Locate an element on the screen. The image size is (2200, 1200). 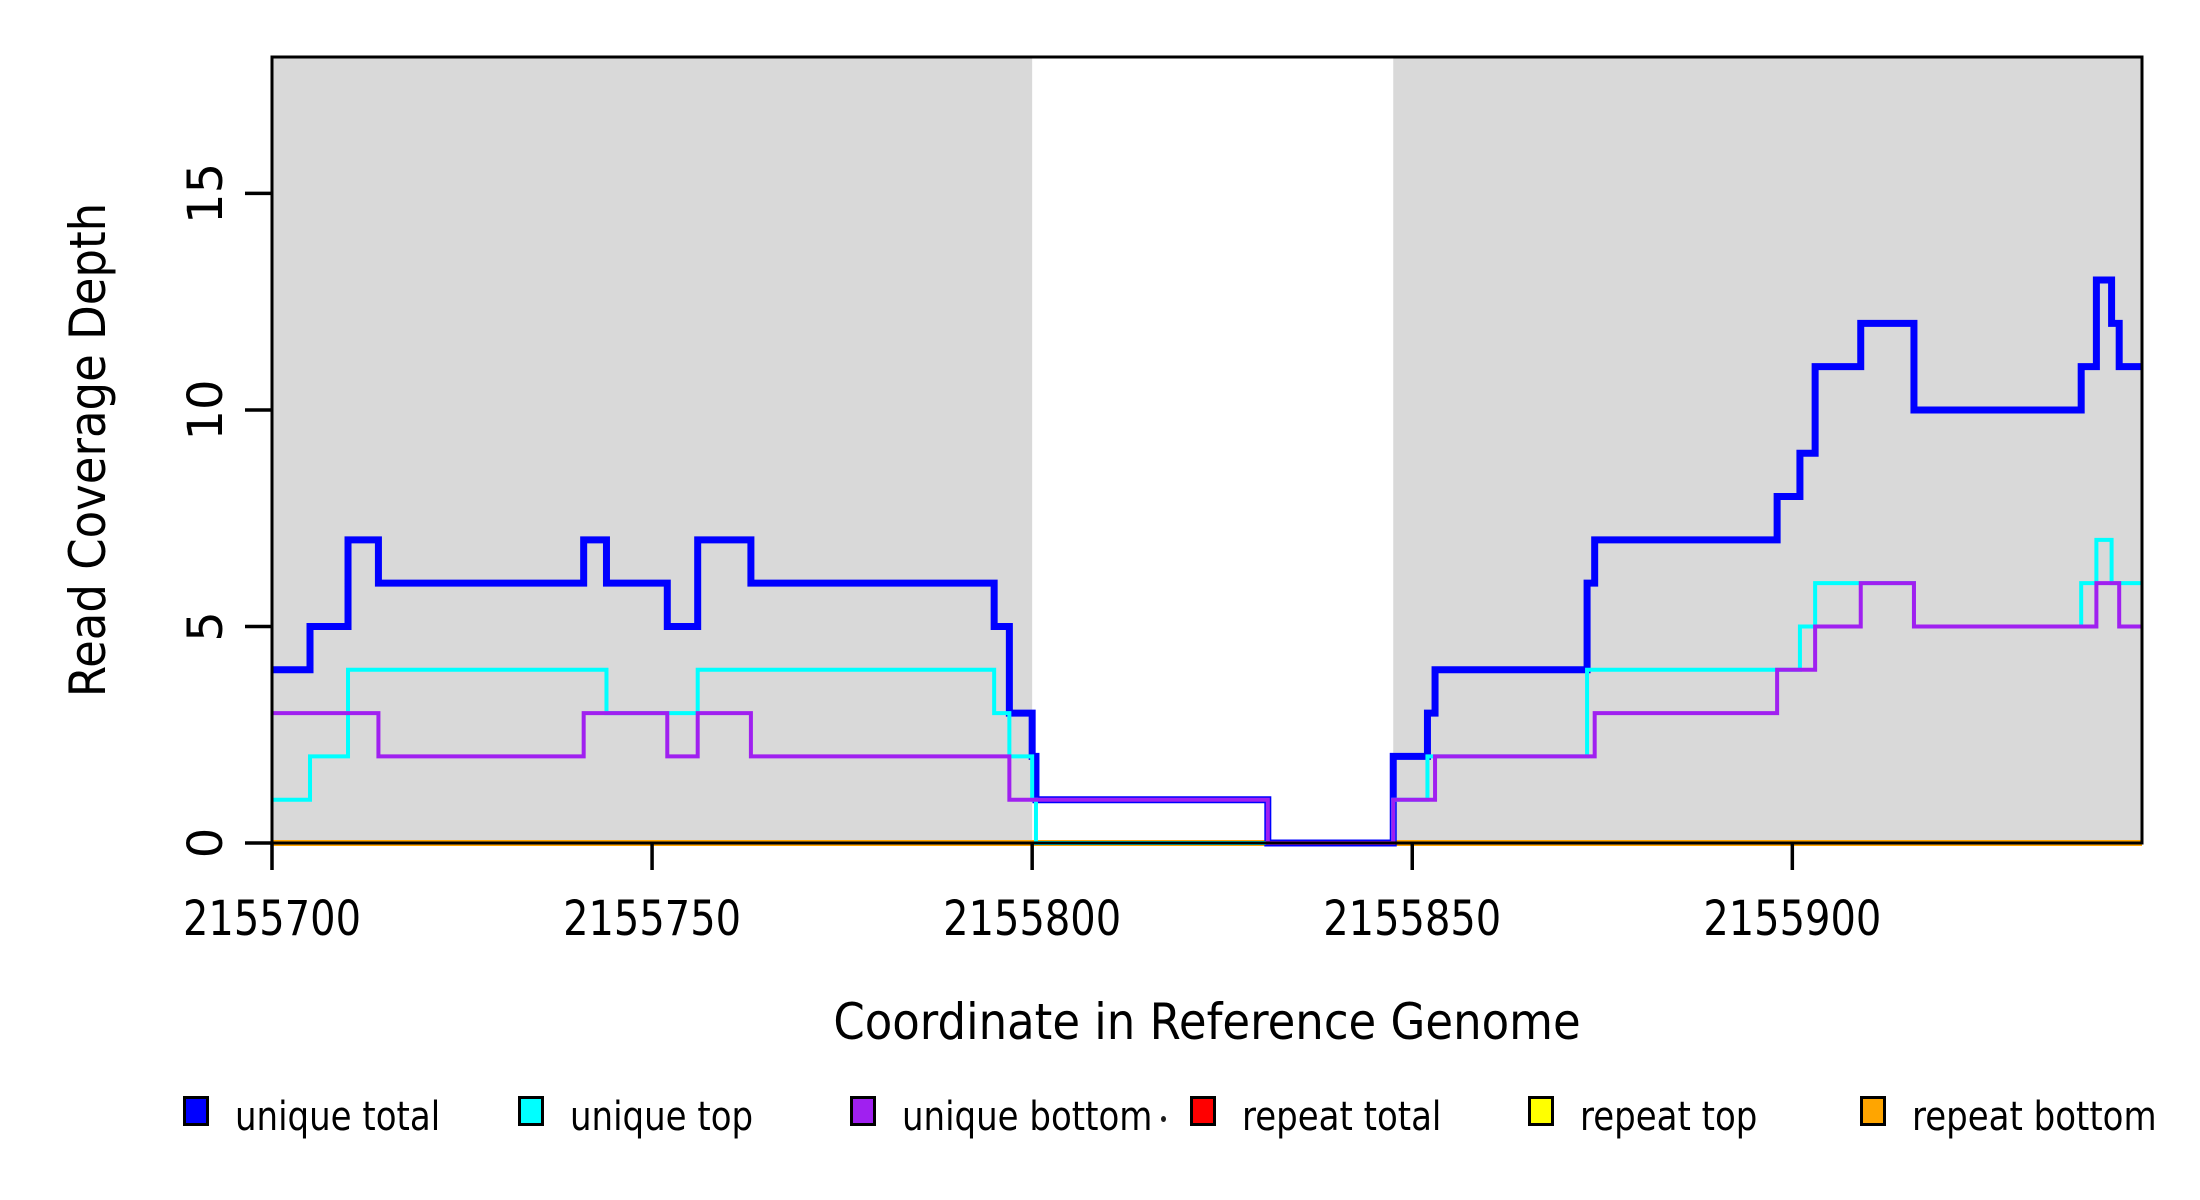
x-axis-title: Coordinate in Reference Genome is located at coordinates (1207, 1022).